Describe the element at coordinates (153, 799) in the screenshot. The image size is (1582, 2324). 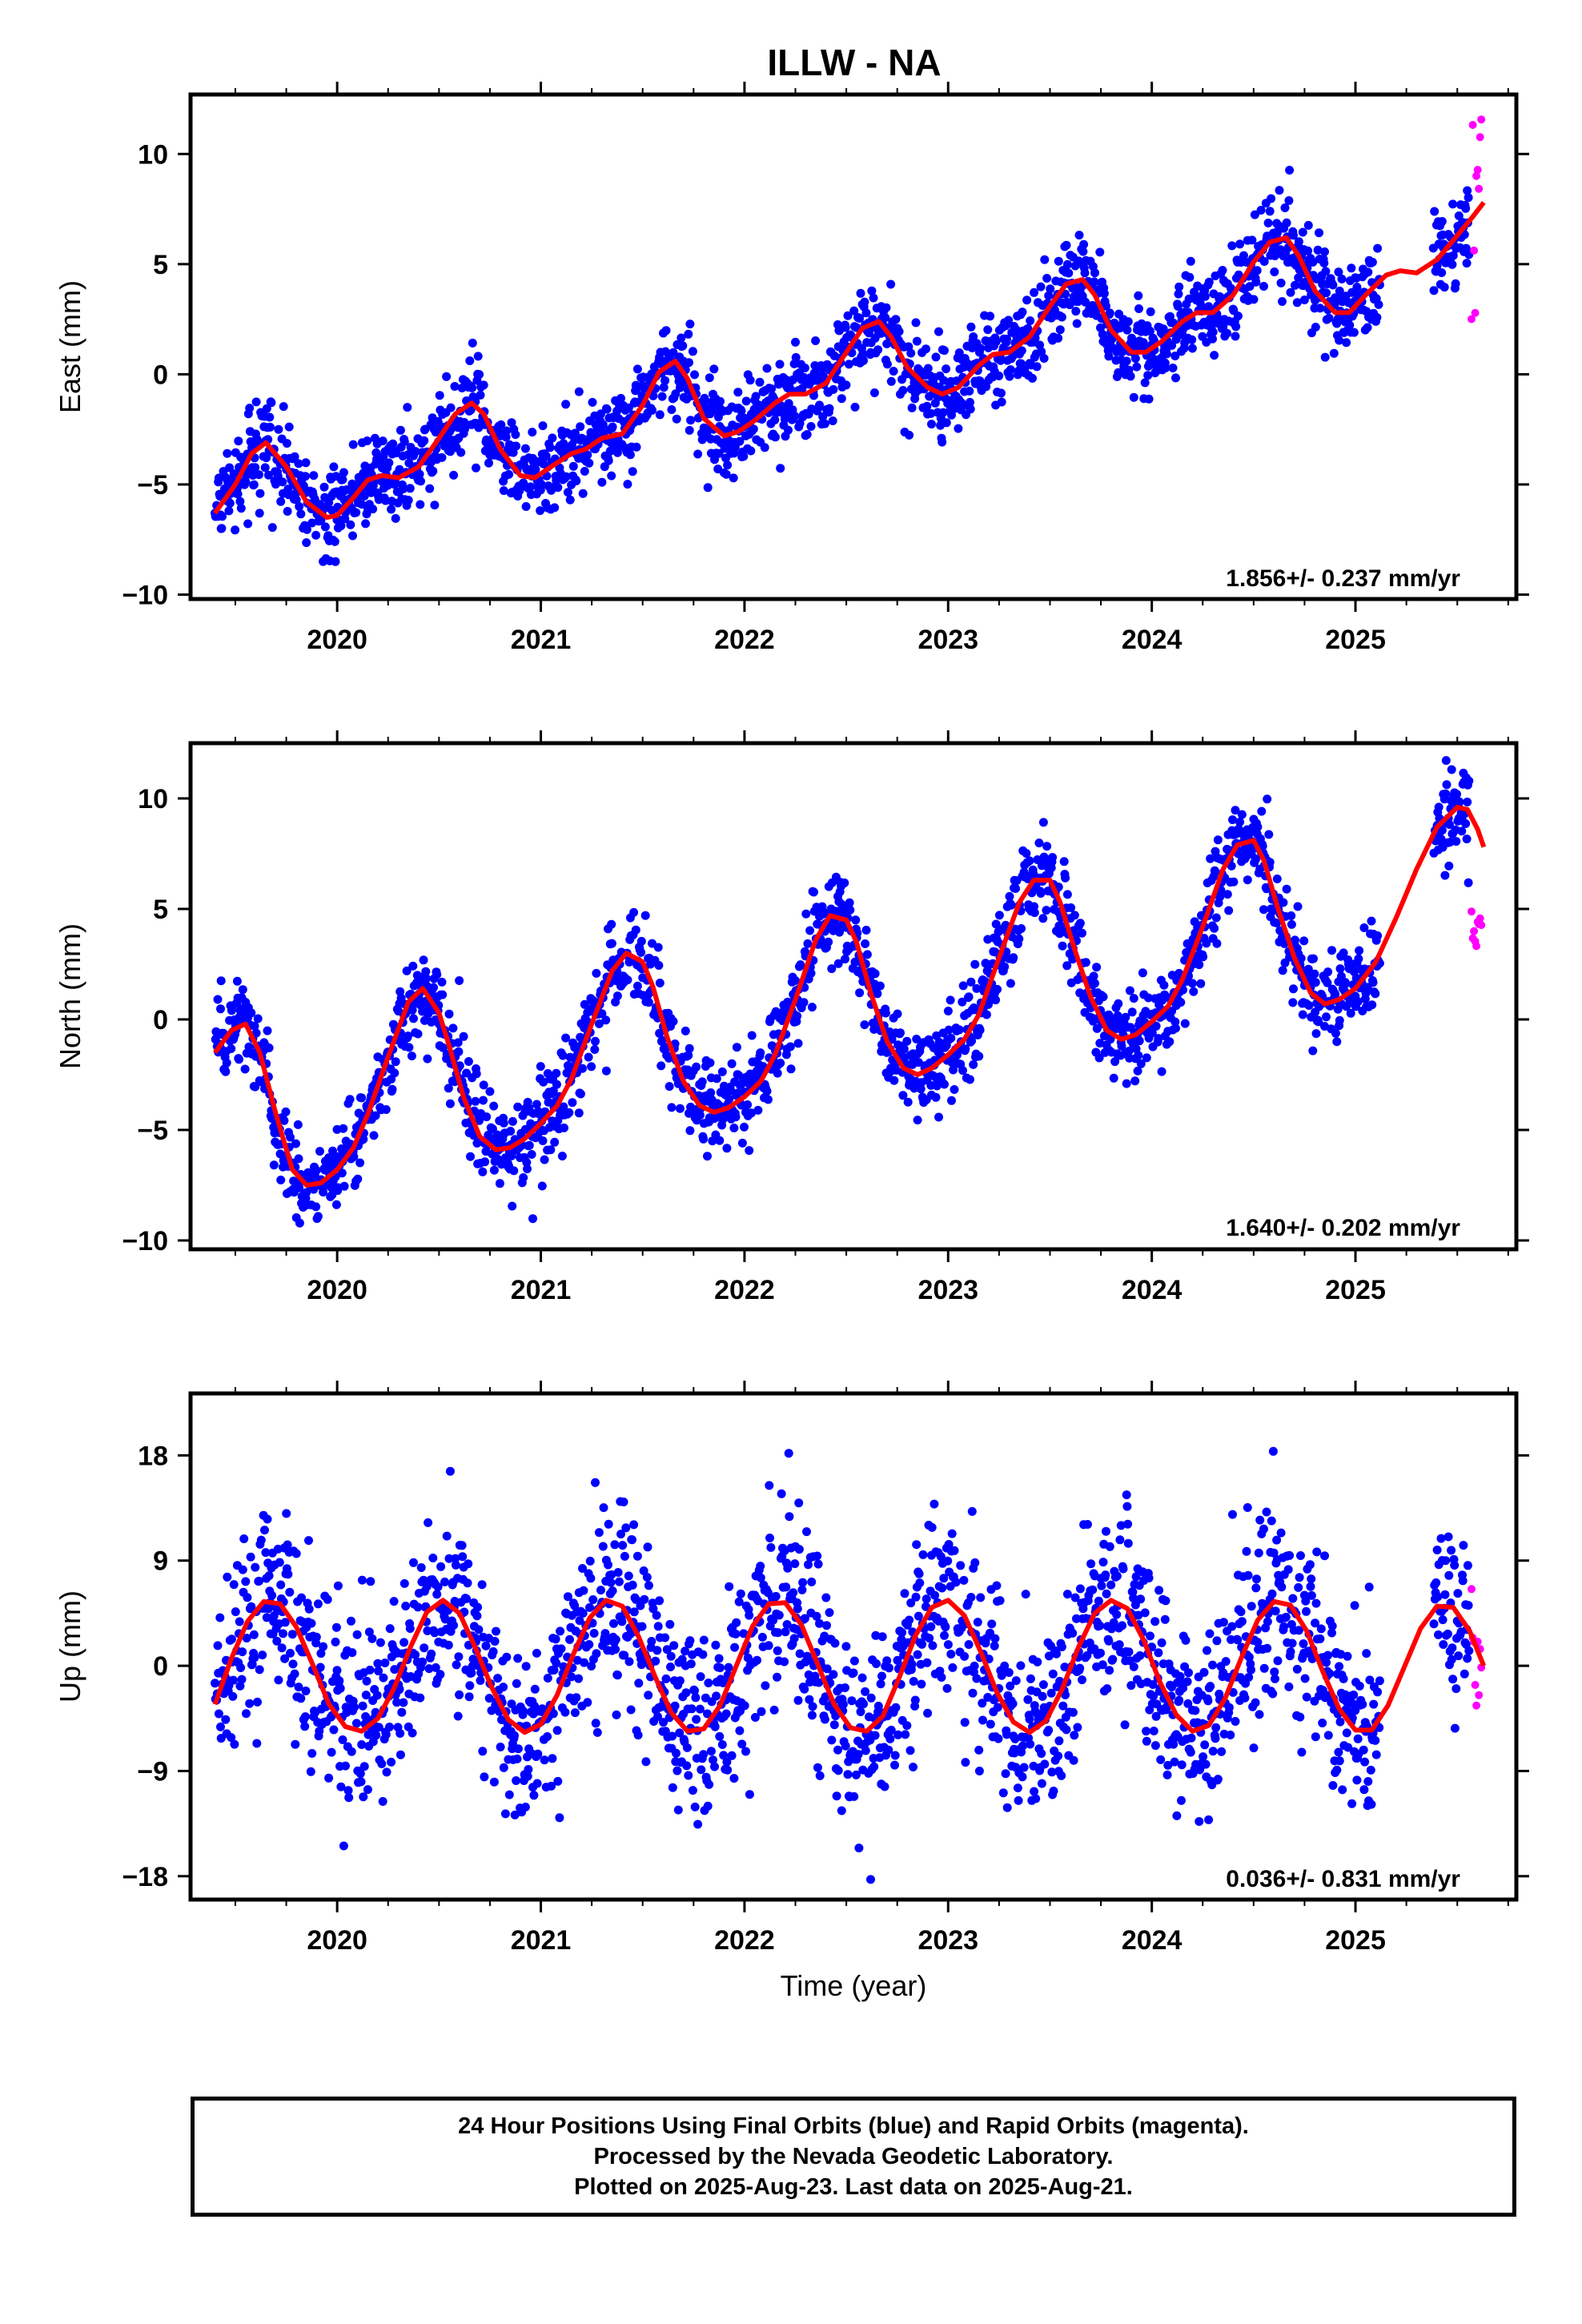
I see `north-ytick-label: 10` at that location.